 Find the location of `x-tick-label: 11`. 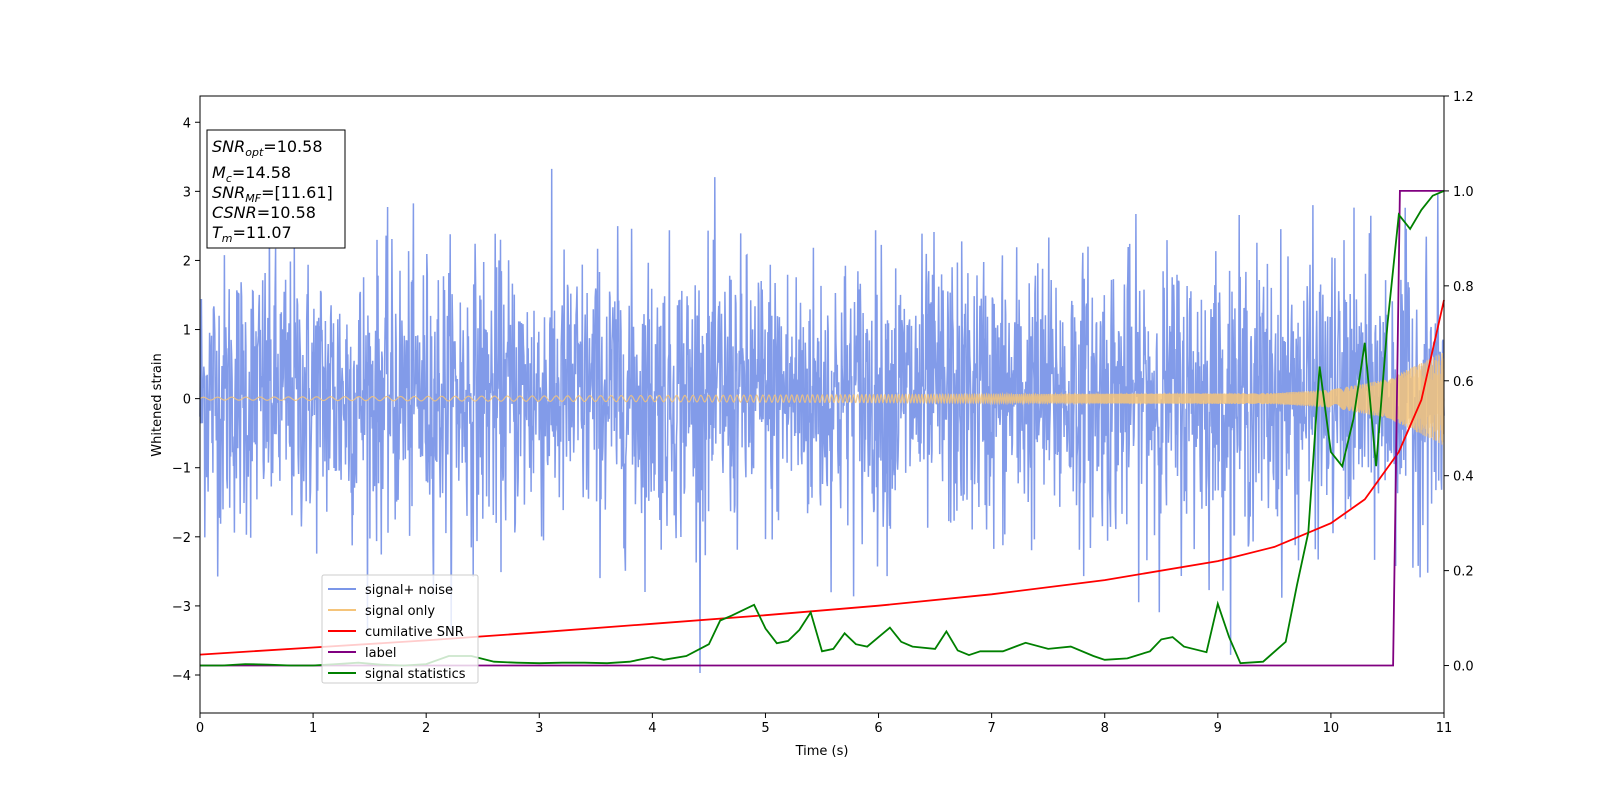

x-tick-label: 11 is located at coordinates (1444, 728).